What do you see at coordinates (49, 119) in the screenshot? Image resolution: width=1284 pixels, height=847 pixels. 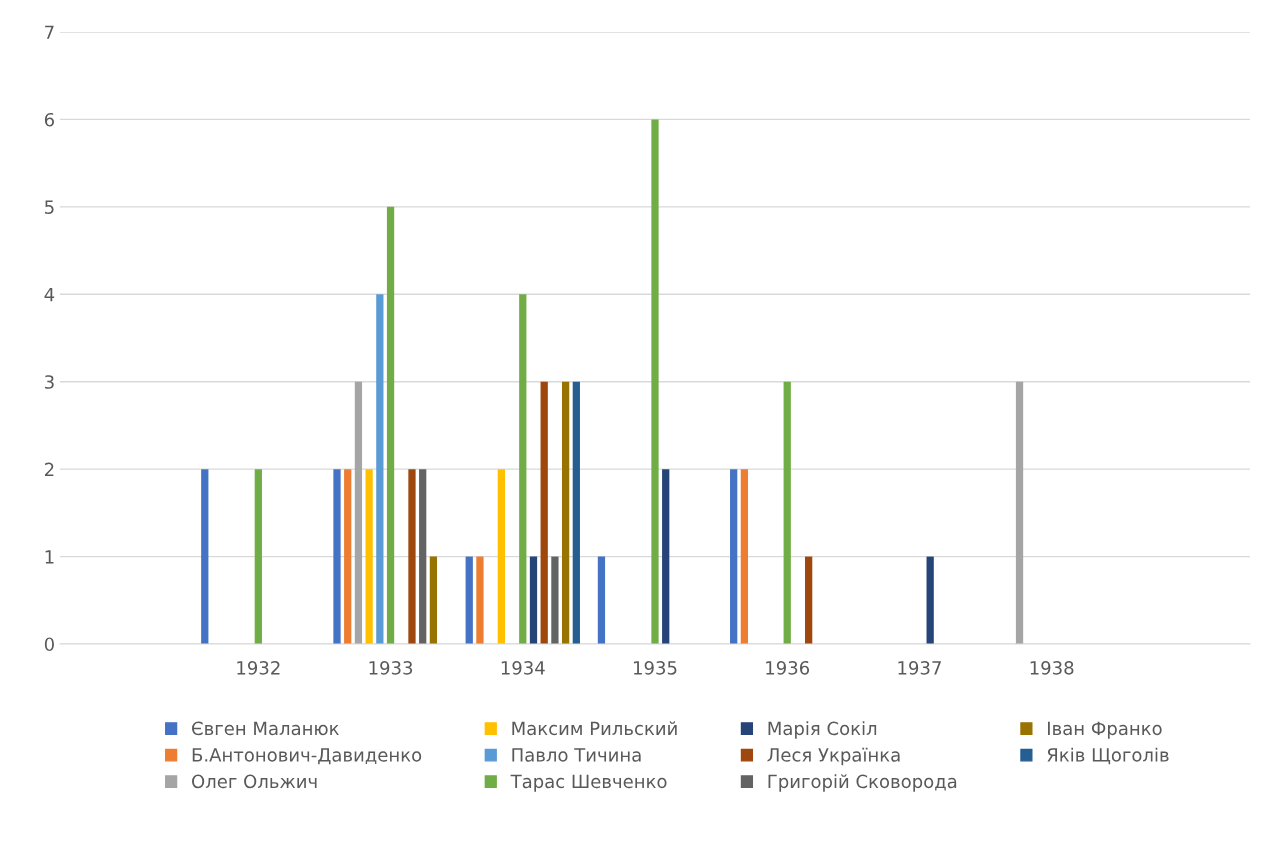 I see `y-tick-label: 6` at bounding box center [49, 119].